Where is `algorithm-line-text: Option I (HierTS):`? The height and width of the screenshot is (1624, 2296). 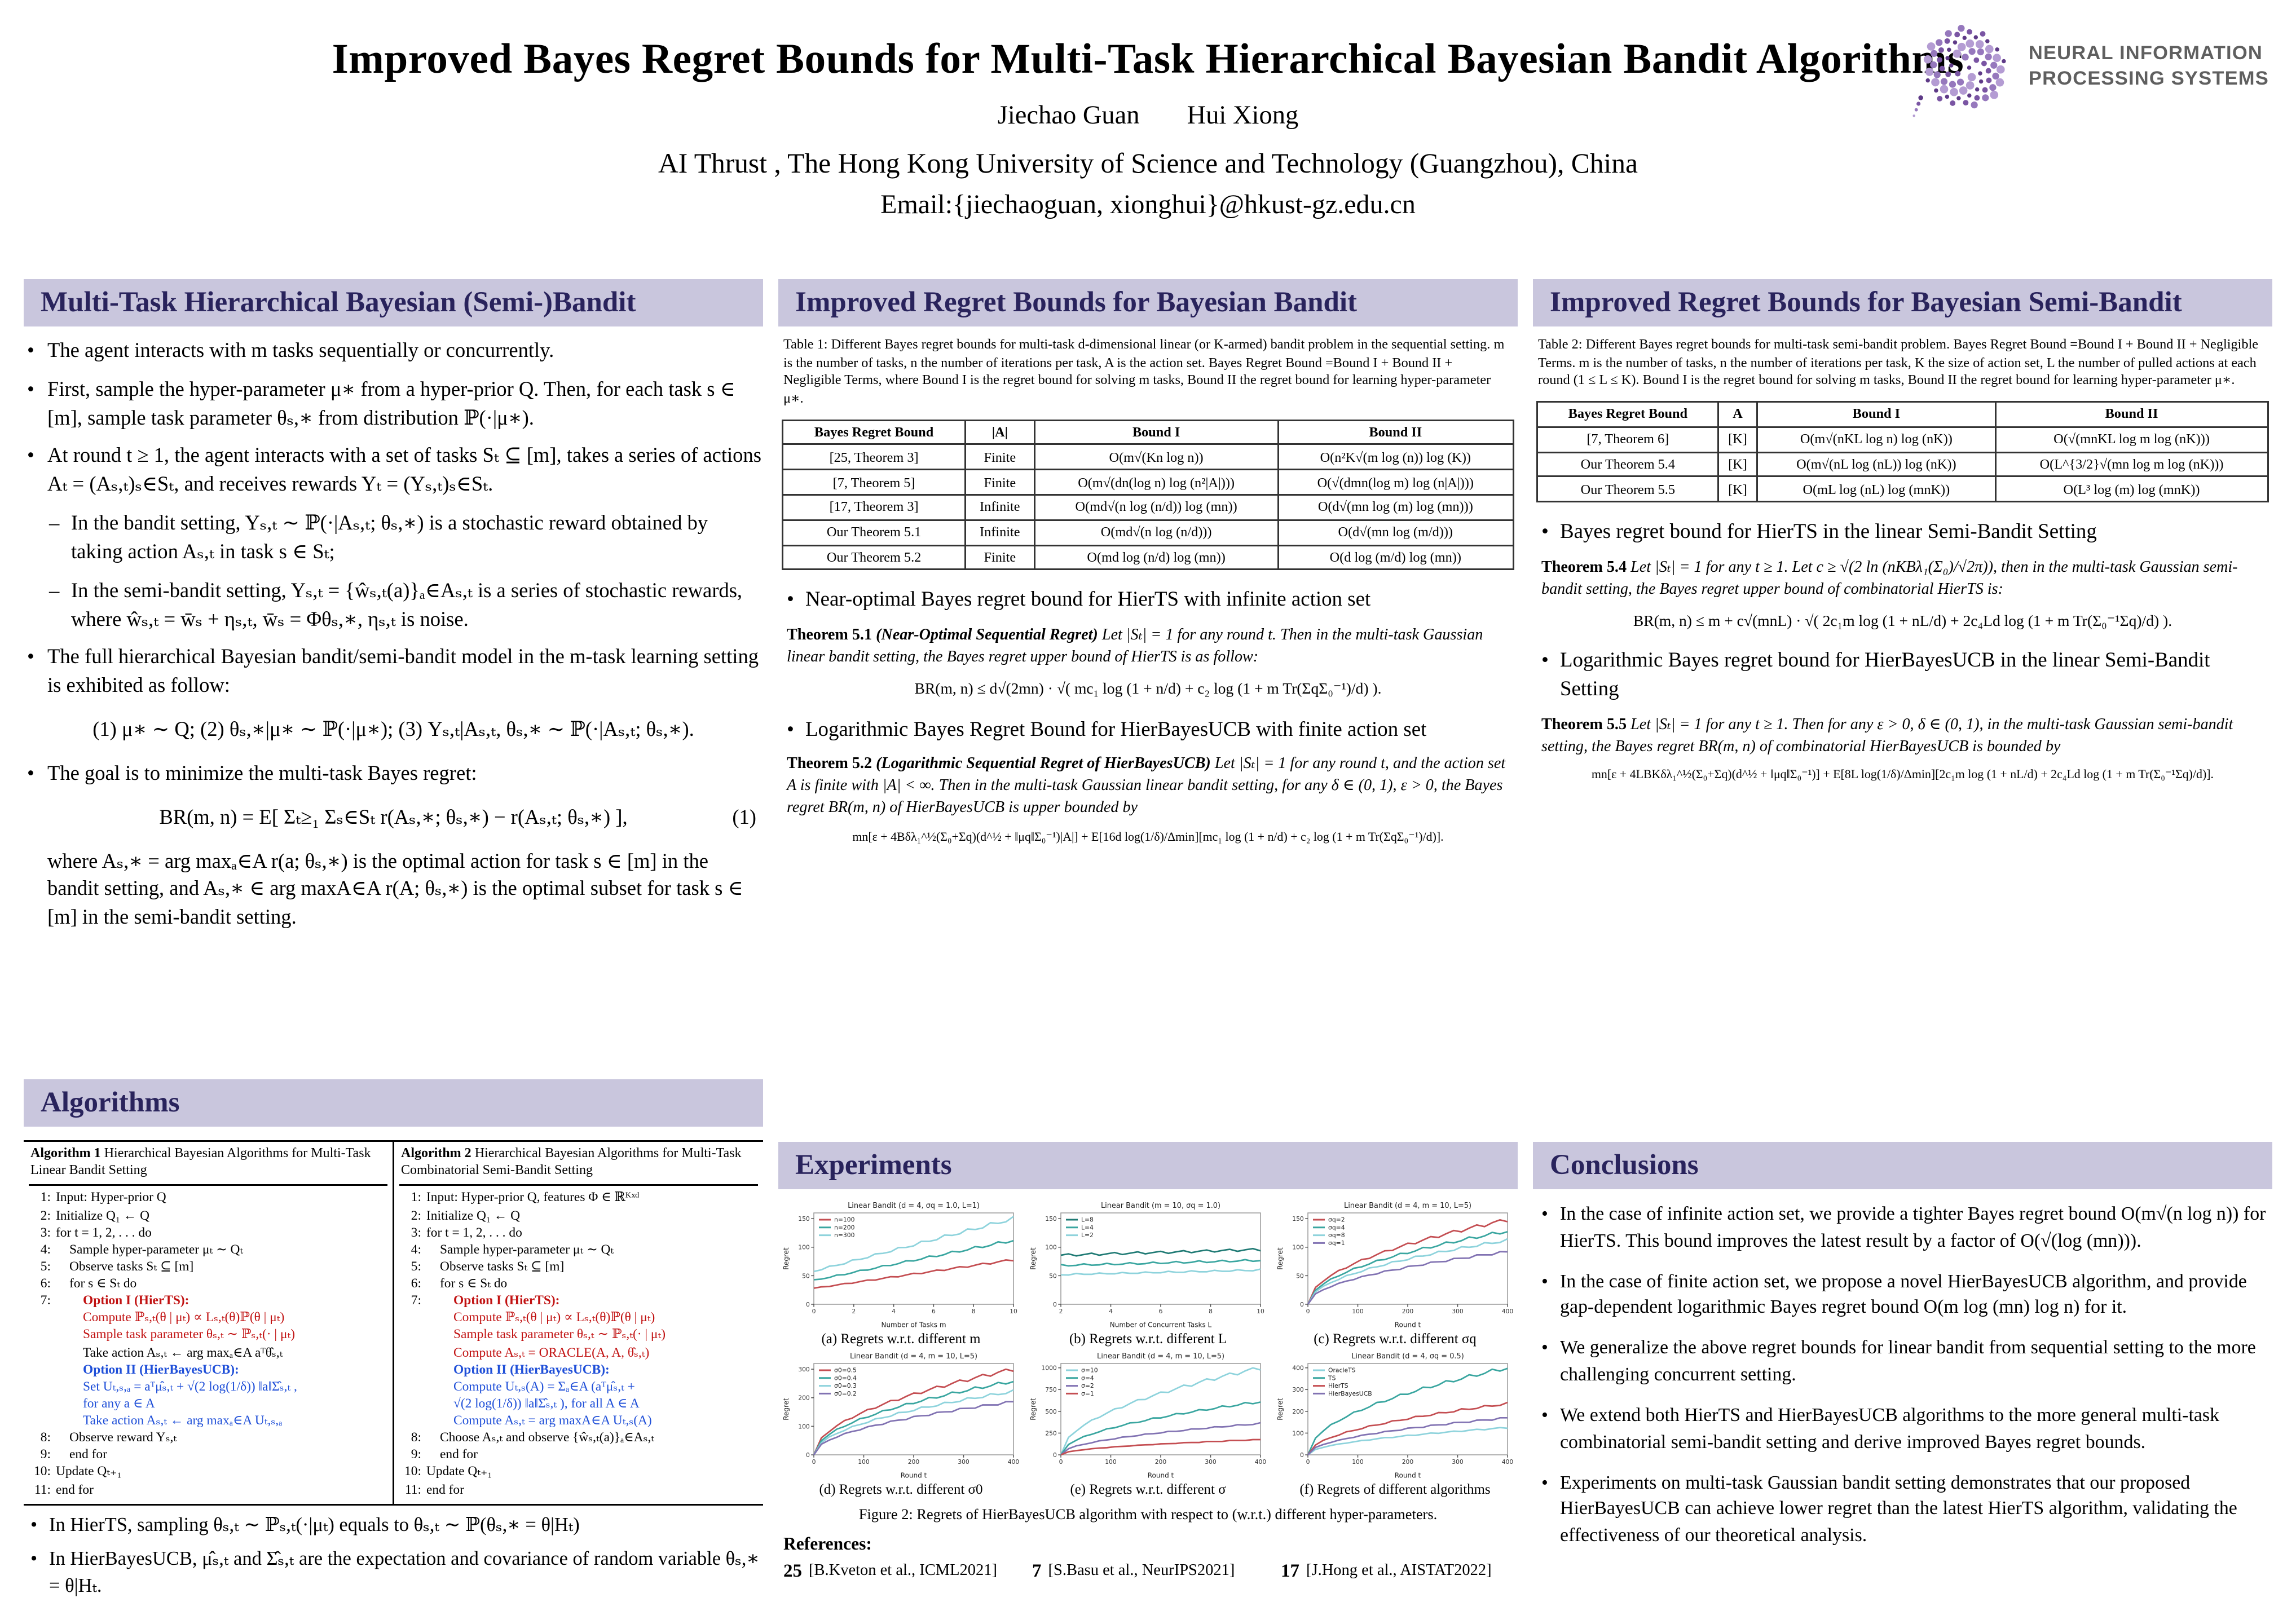
algorithm-line-text: Option I (HierTS): is located at coordinates (136, 1300).